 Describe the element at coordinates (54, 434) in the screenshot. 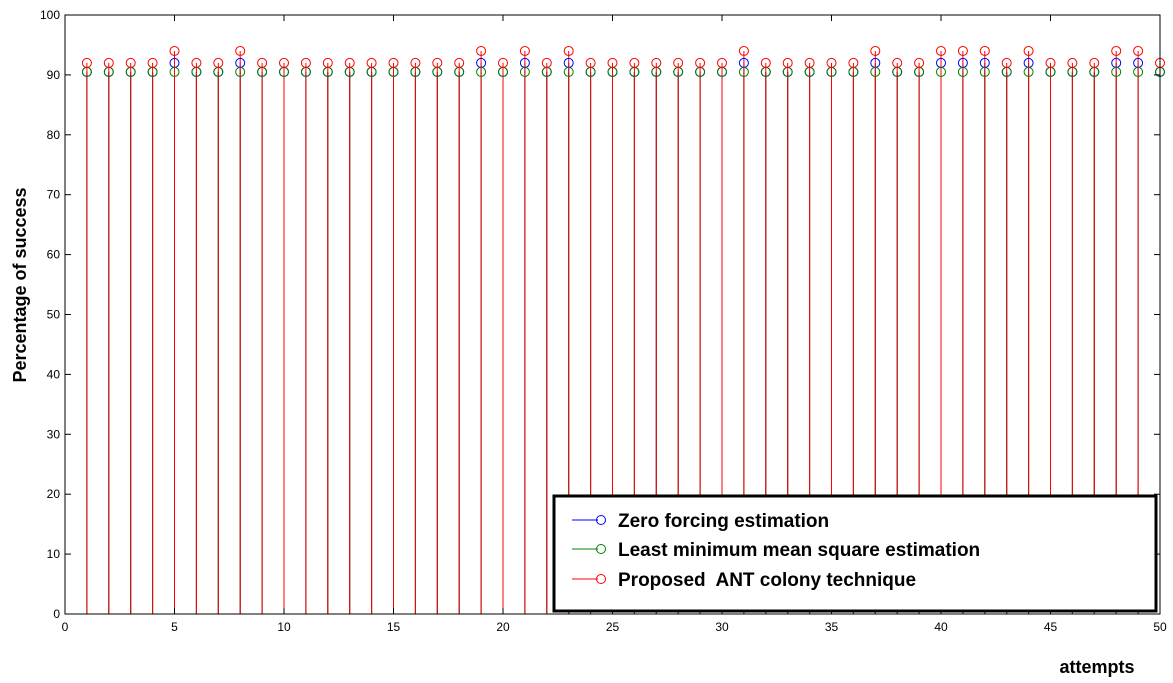

I see `y-tick-label-30: 30` at that location.